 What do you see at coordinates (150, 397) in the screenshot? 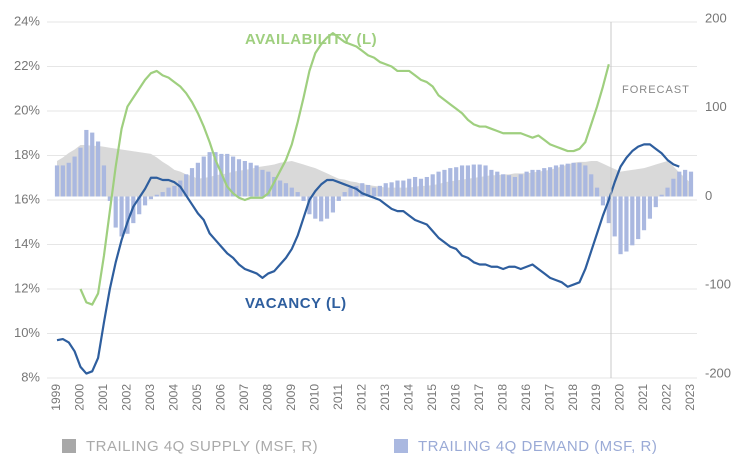
I see `x-tick-label: 2003` at bounding box center [150, 397].